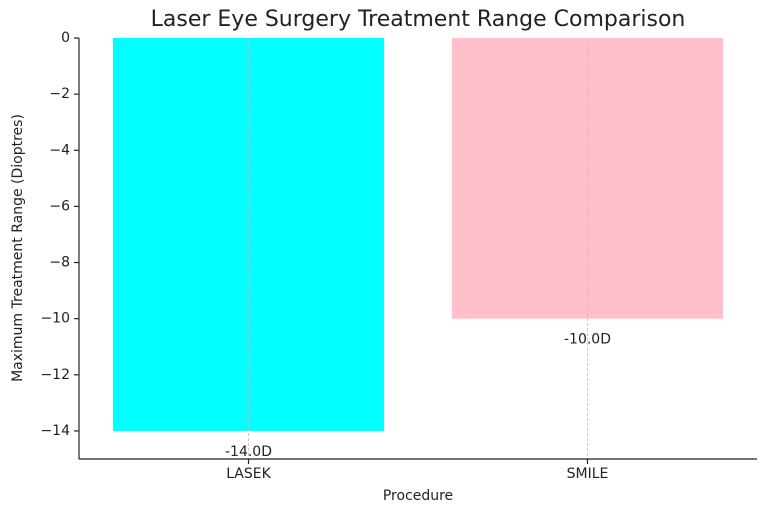 Image resolution: width=768 pixels, height=518 pixels. What do you see at coordinates (59, 94) in the screenshot?
I see `y-tick-label: −2` at bounding box center [59, 94].